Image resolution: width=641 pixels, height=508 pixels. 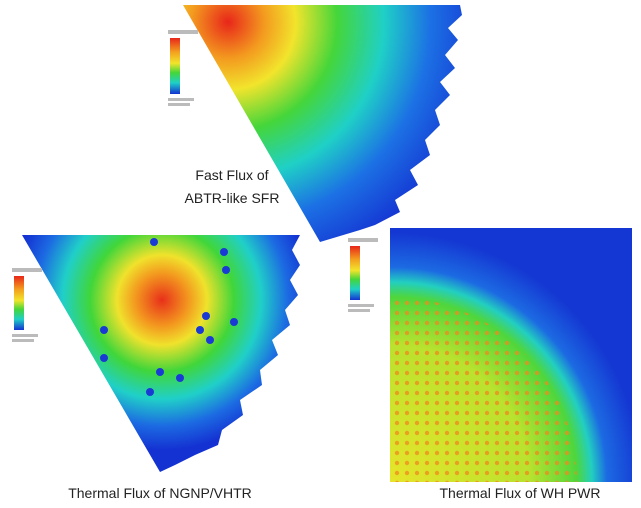 I want to click on vhtr-legend, so click(x=27, y=305).